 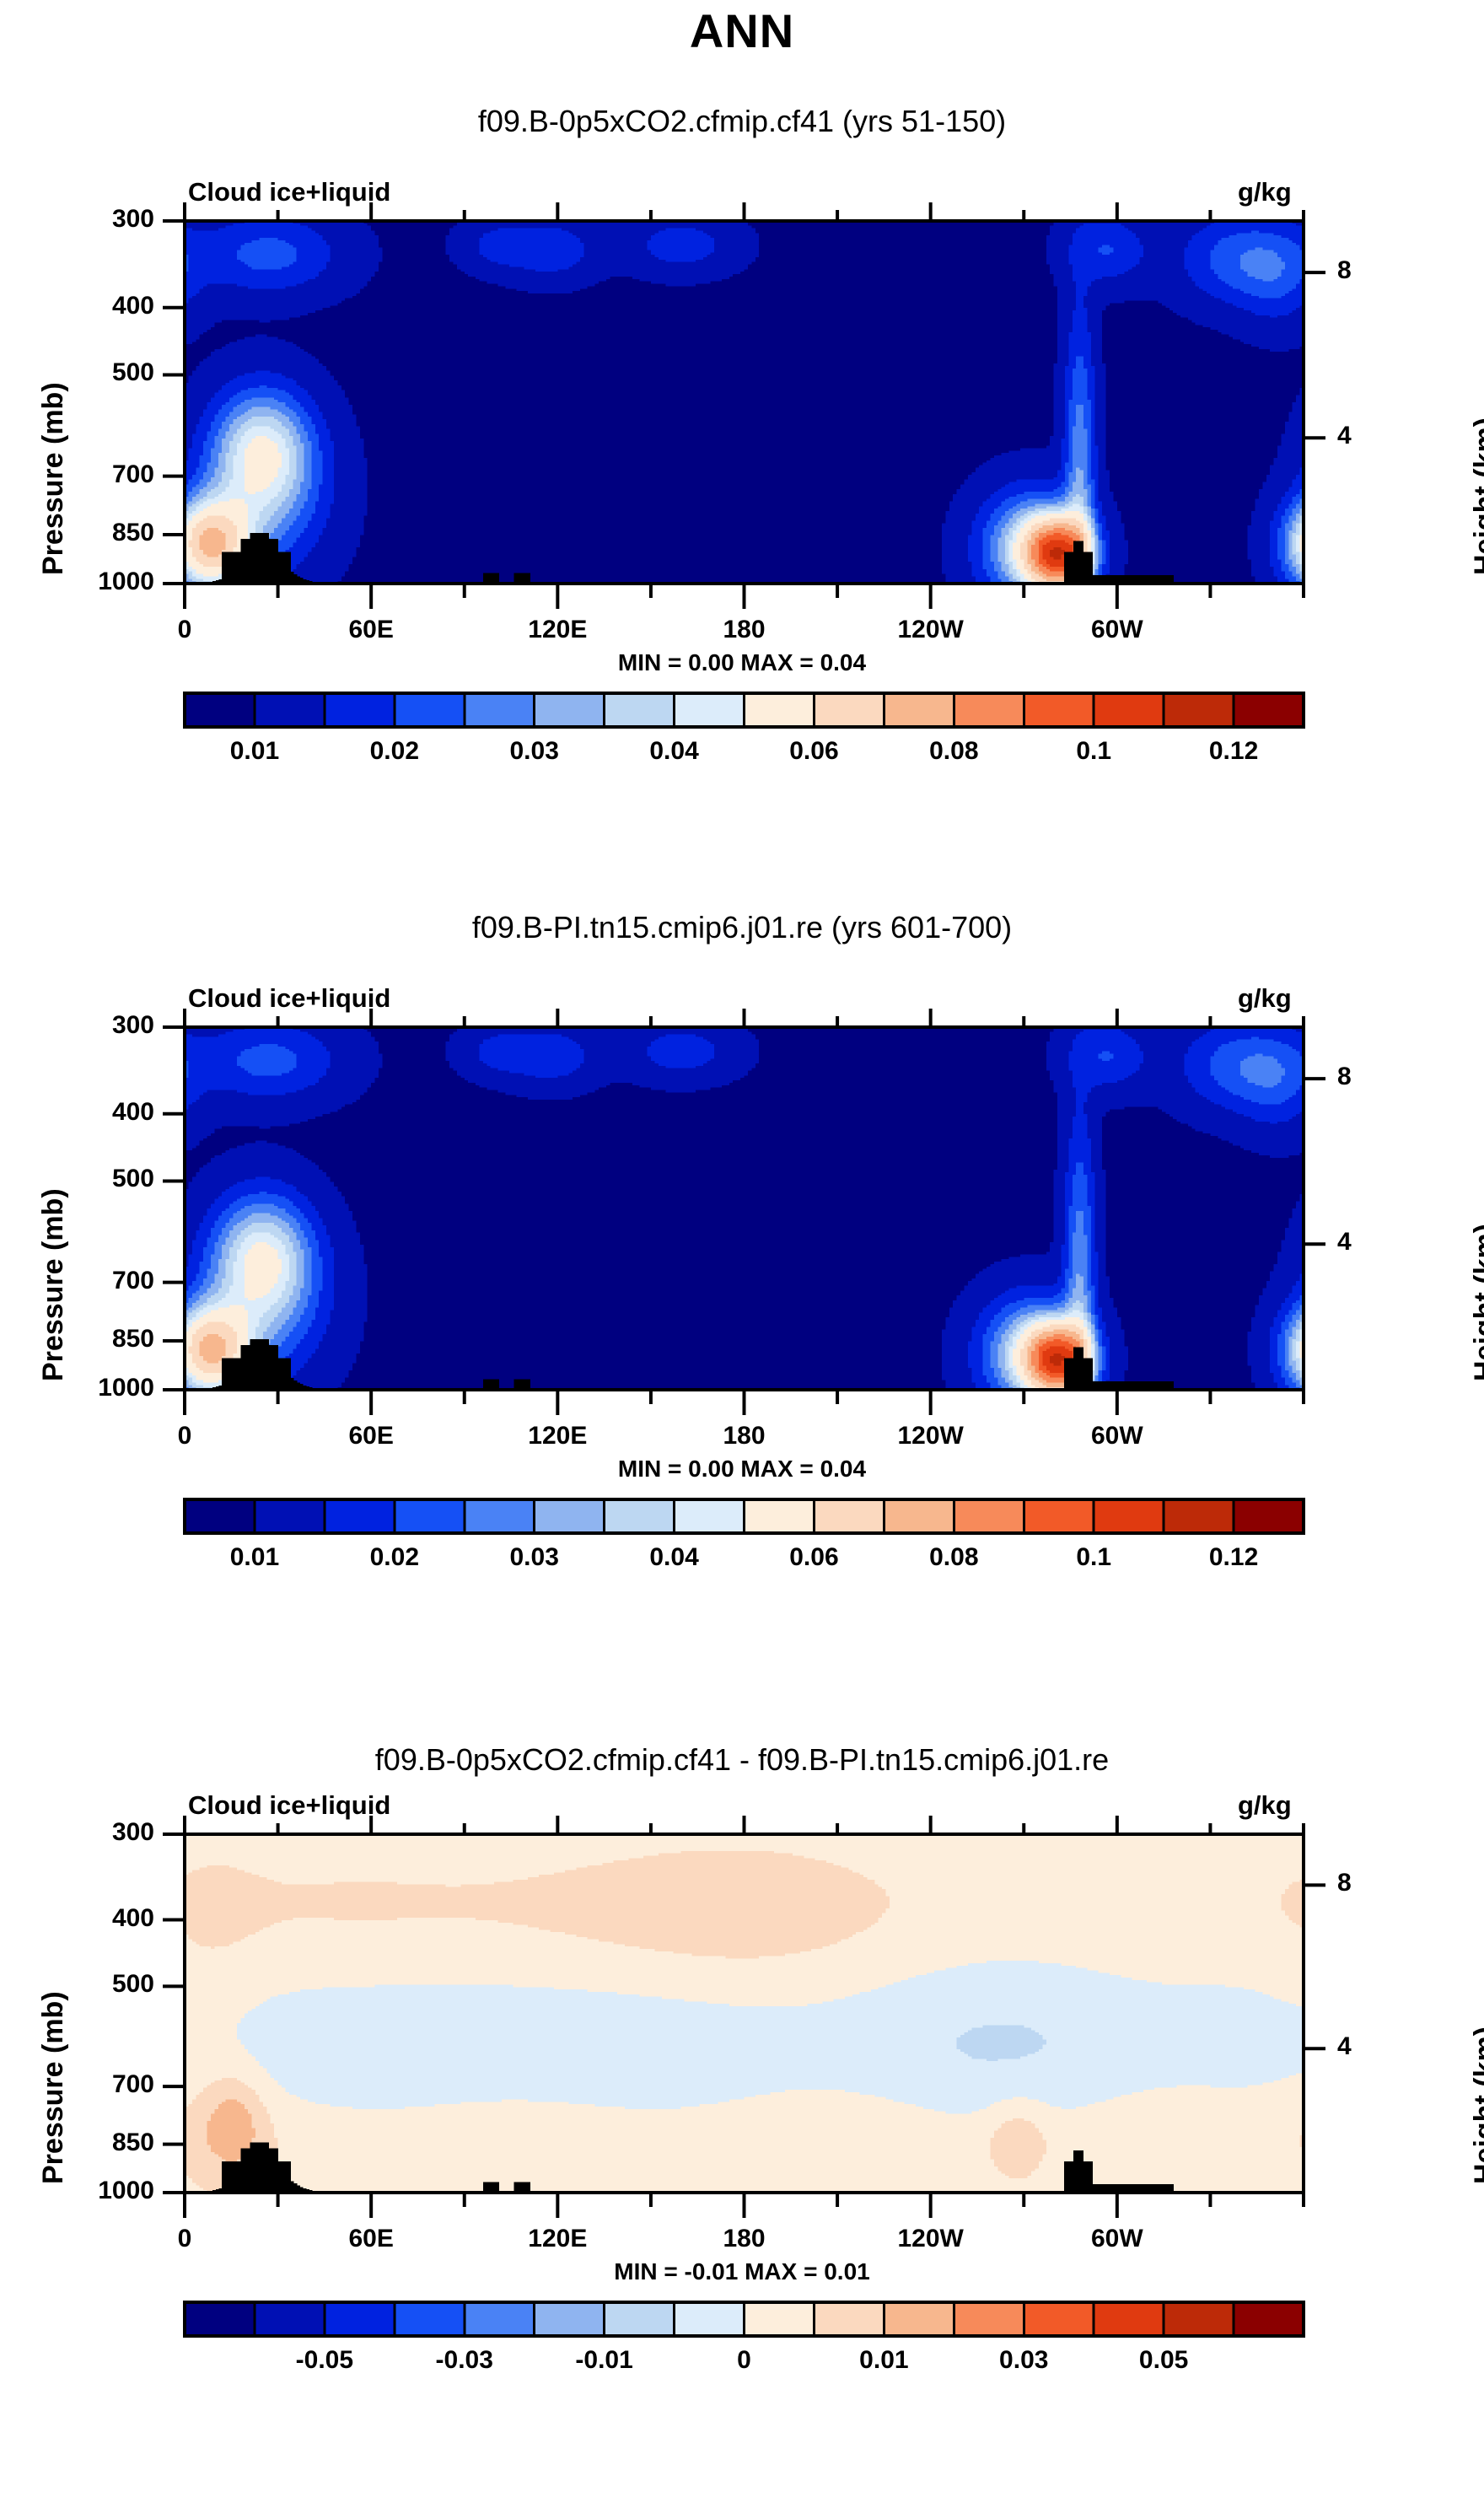 What do you see at coordinates (744, 2360) in the screenshot?
I see `colorbar-tick-label: 0` at bounding box center [744, 2360].